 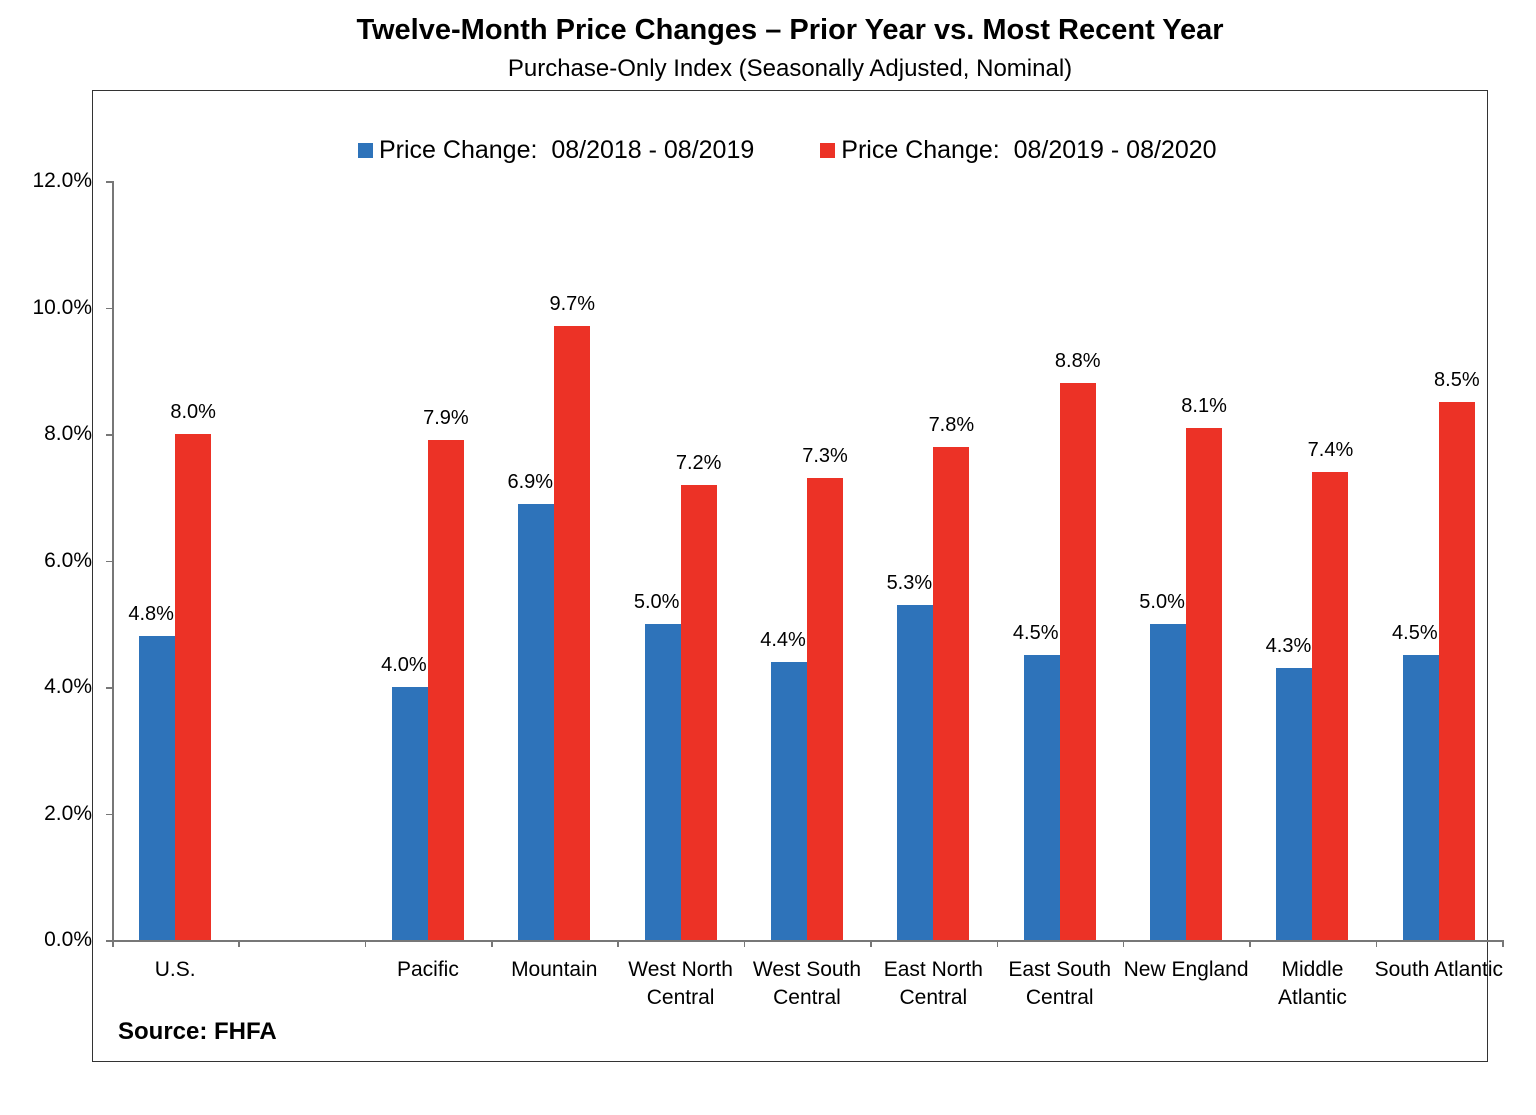 I want to click on legend-item-recent: Price Change: 08/2019 - 08/2020, so click(x=1018, y=150).